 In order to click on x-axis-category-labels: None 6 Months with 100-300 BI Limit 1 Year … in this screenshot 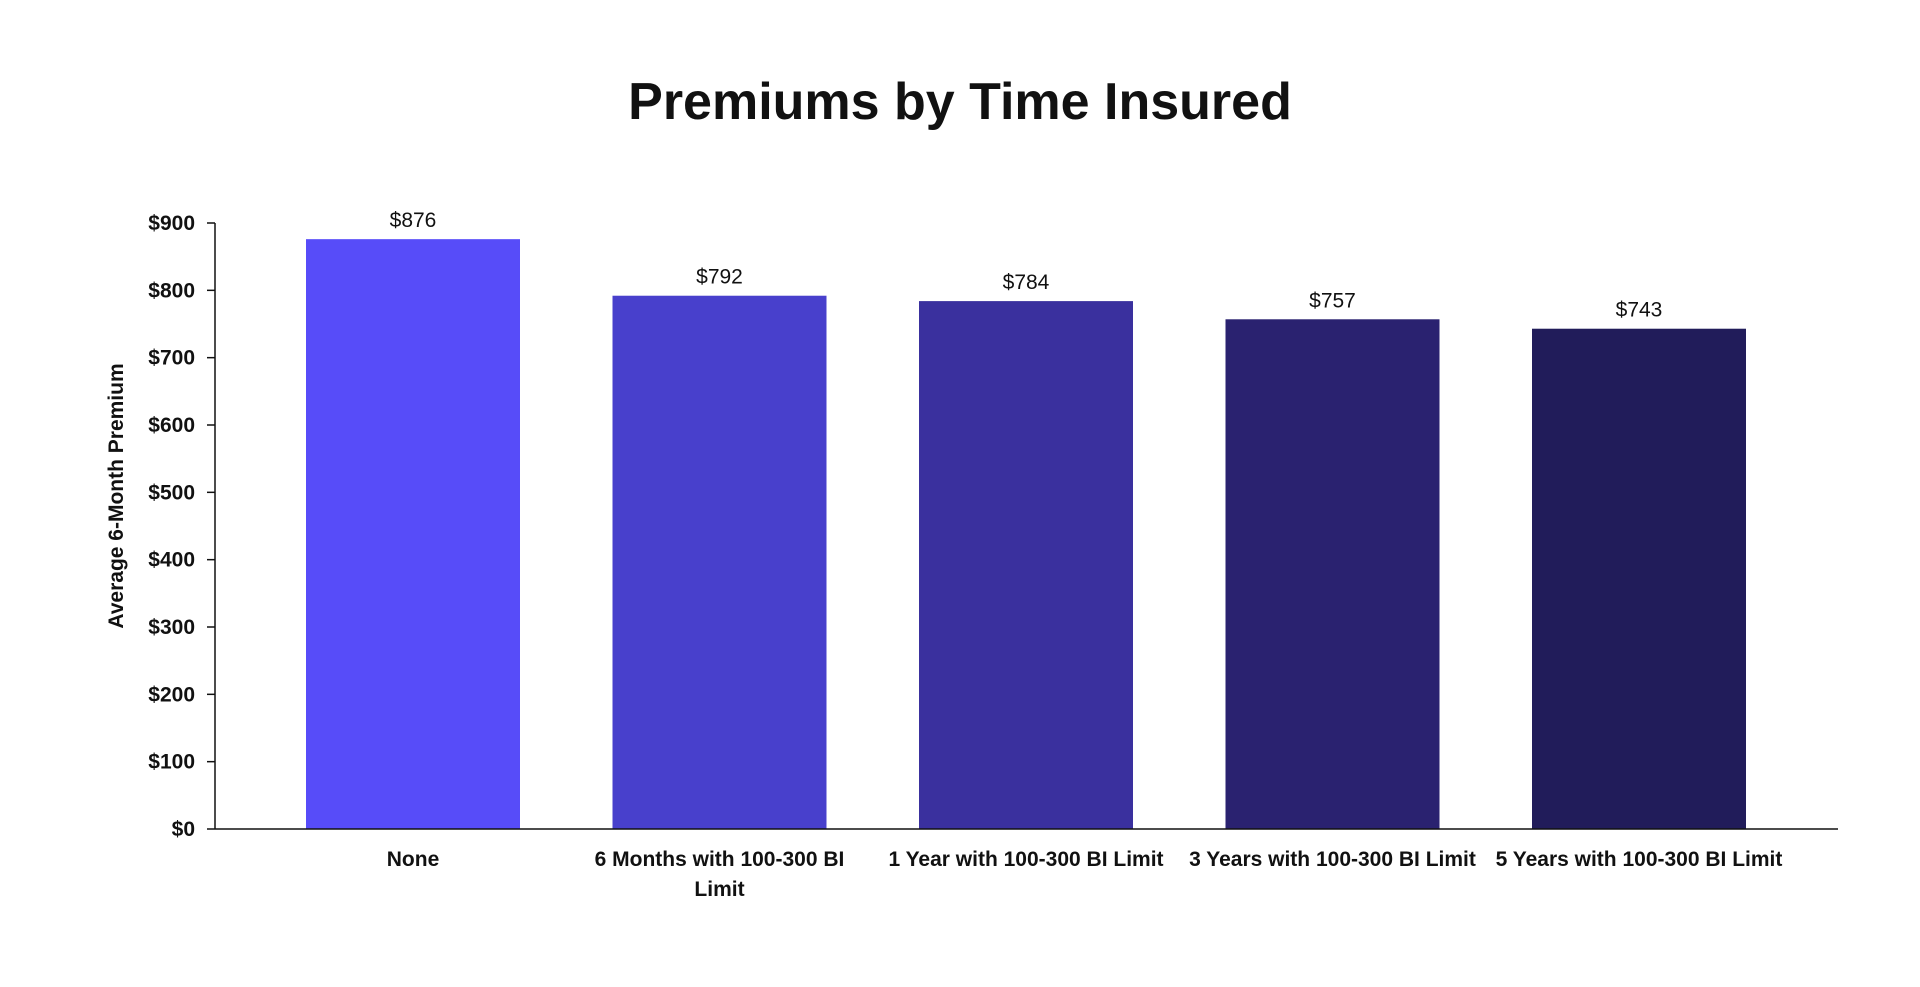, I will do `click(1085, 874)`.